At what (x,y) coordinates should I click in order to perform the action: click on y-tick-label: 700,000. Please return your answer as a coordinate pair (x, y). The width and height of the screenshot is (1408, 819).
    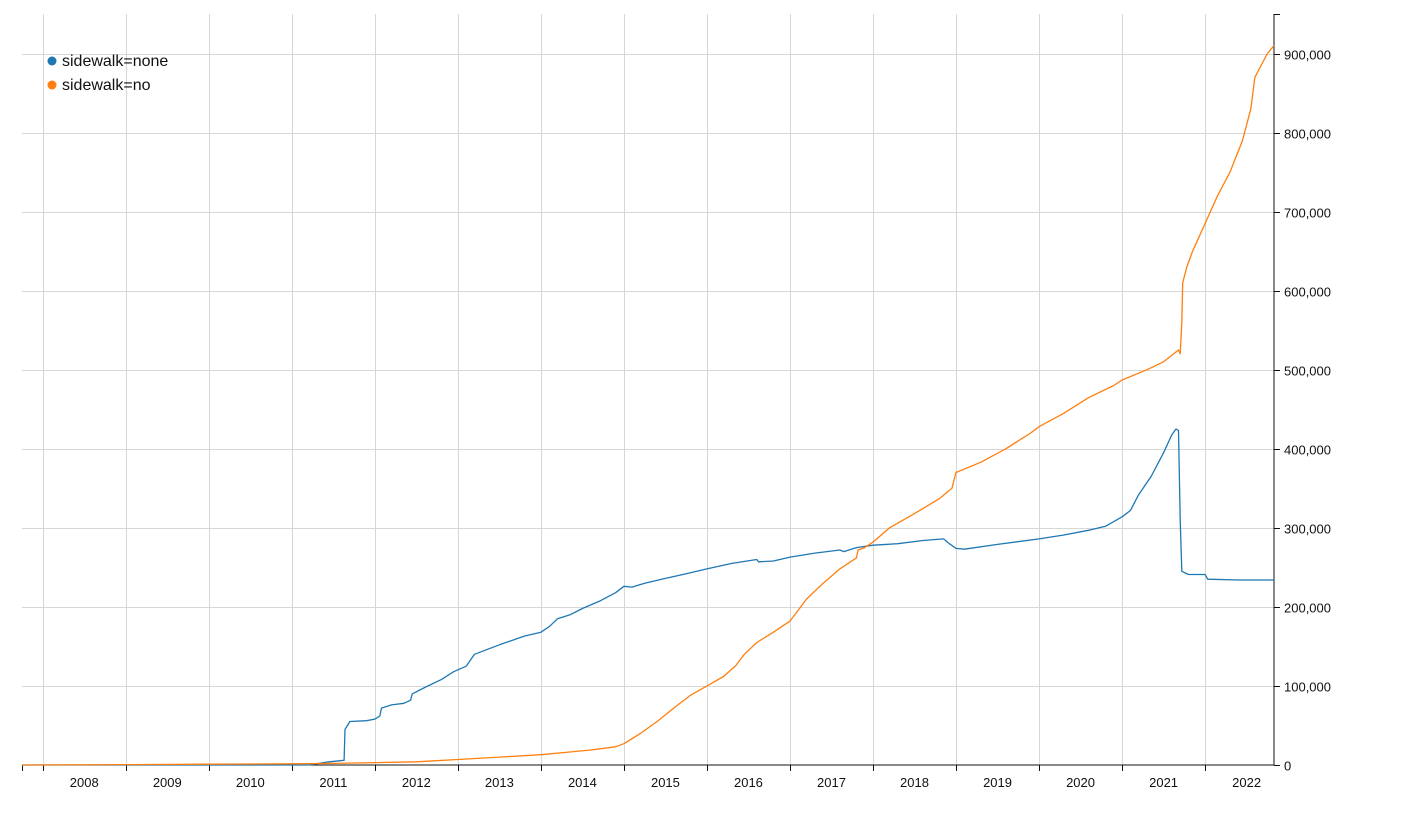
    Looking at the image, I should click on (1307, 213).